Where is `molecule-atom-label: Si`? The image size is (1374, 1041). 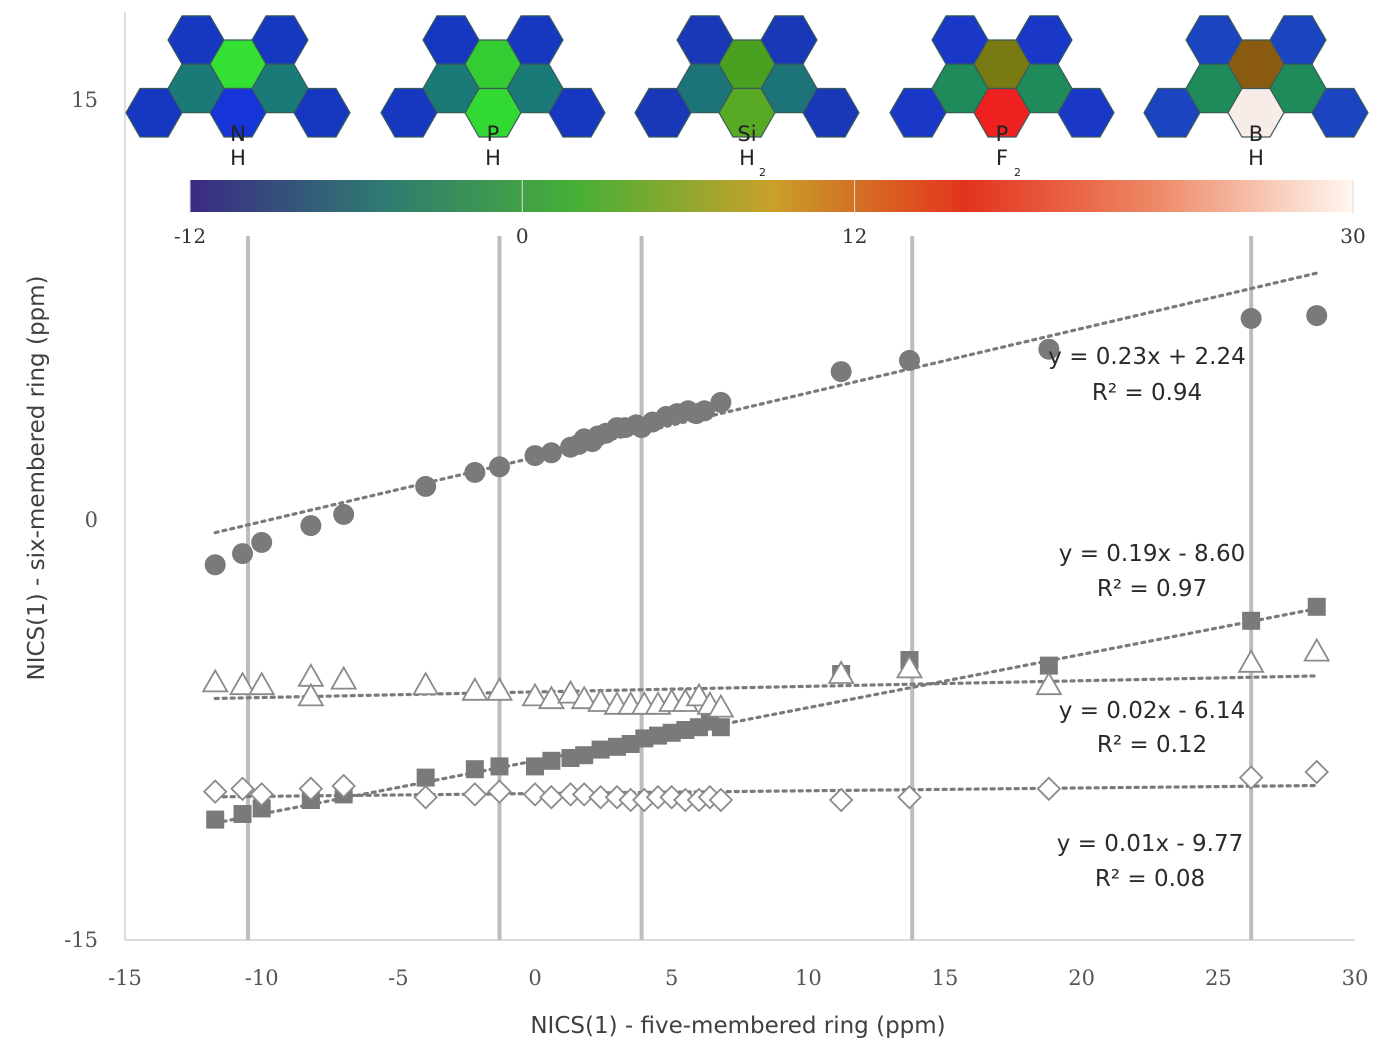 molecule-atom-label: Si is located at coordinates (746, 134).